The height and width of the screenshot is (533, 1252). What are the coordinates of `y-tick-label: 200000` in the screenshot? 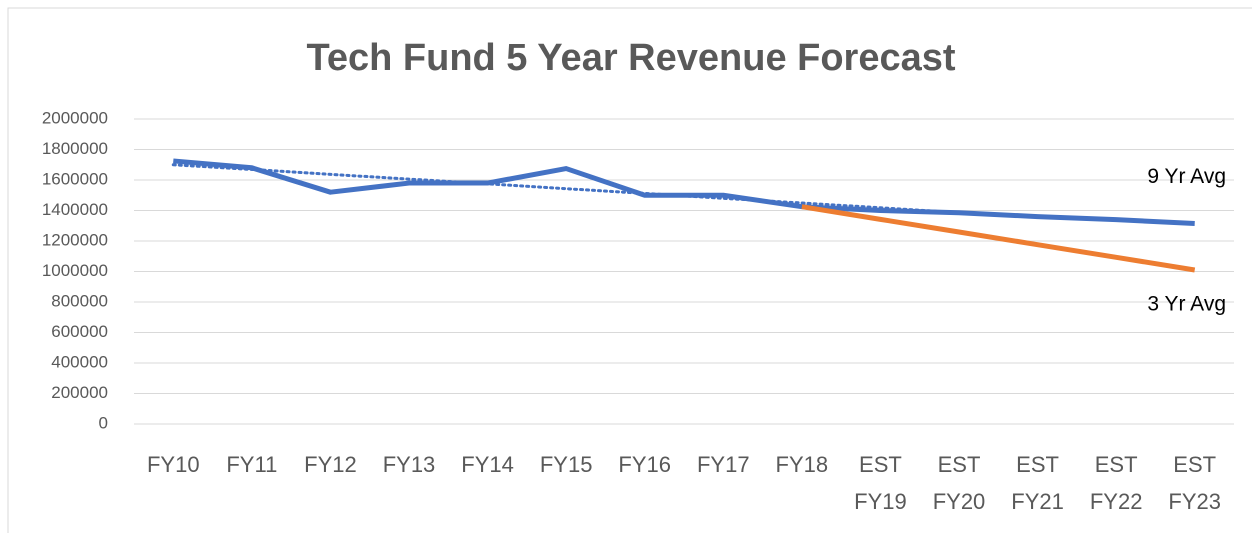 It's located at (79, 392).